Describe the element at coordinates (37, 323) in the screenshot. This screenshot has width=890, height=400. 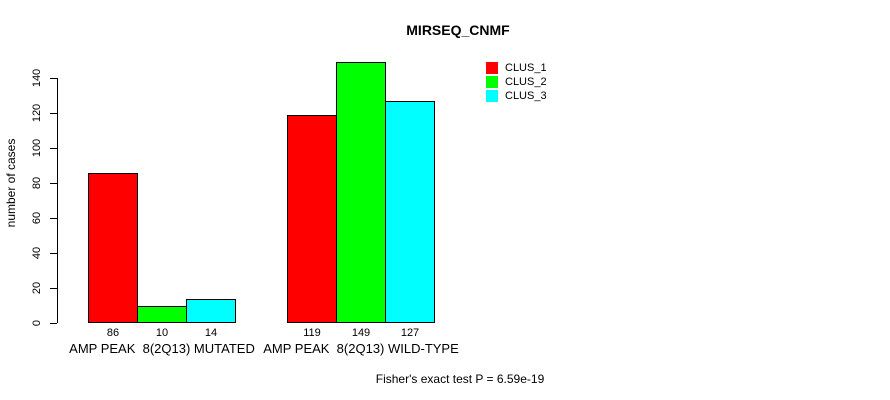
I see `y-tick-label: 0` at that location.